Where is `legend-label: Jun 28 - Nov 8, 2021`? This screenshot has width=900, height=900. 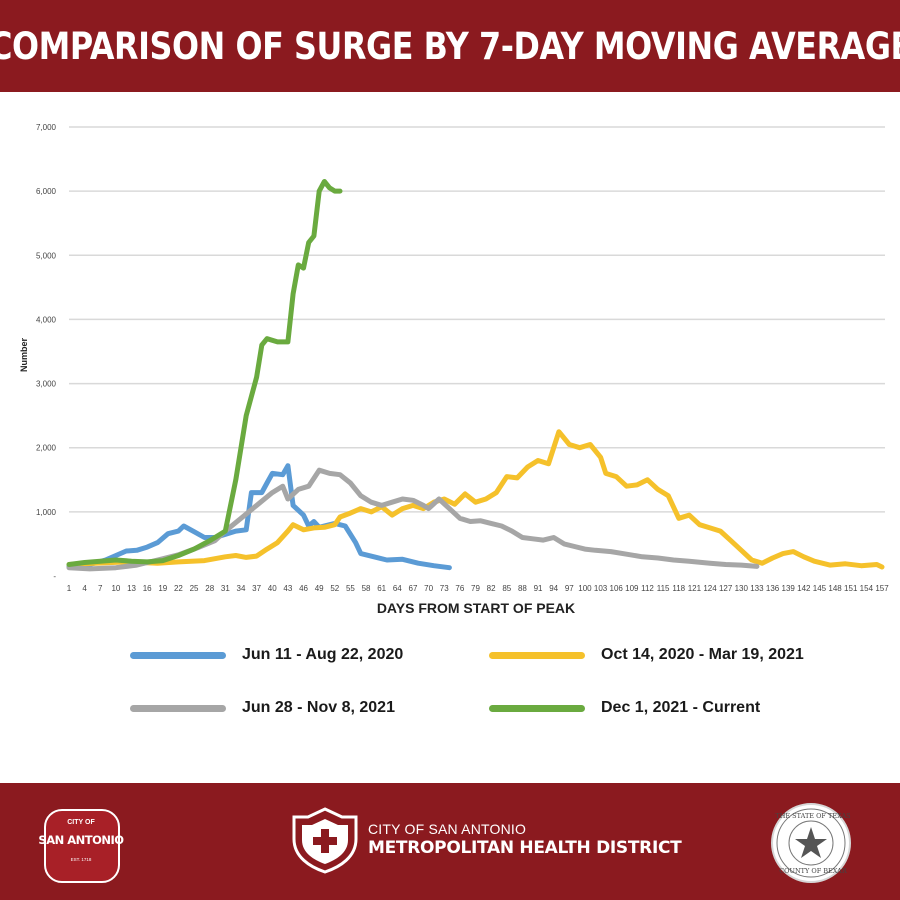 legend-label: Jun 28 - Nov 8, 2021 is located at coordinates (318, 707).